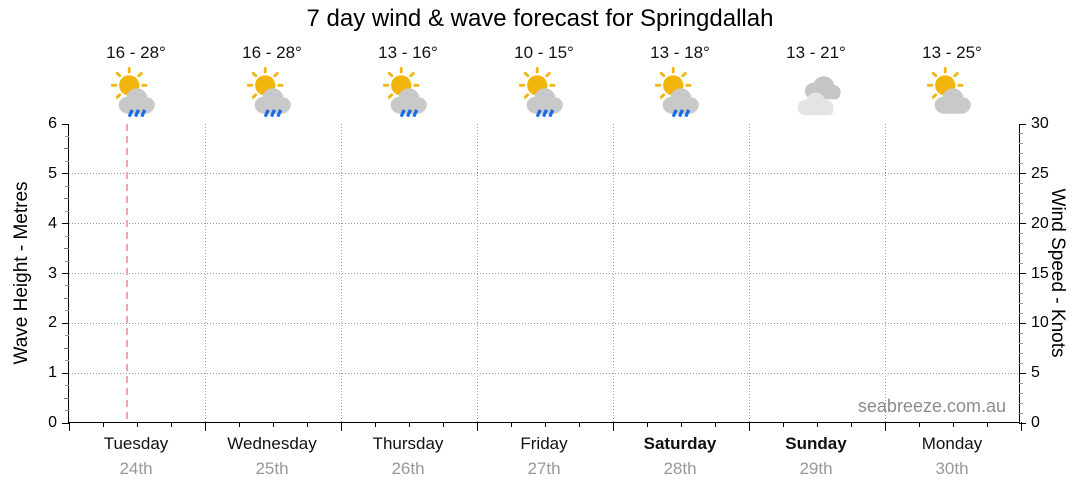 The width and height of the screenshot is (1080, 490). I want to click on light-cloud-icon, so click(815, 104).